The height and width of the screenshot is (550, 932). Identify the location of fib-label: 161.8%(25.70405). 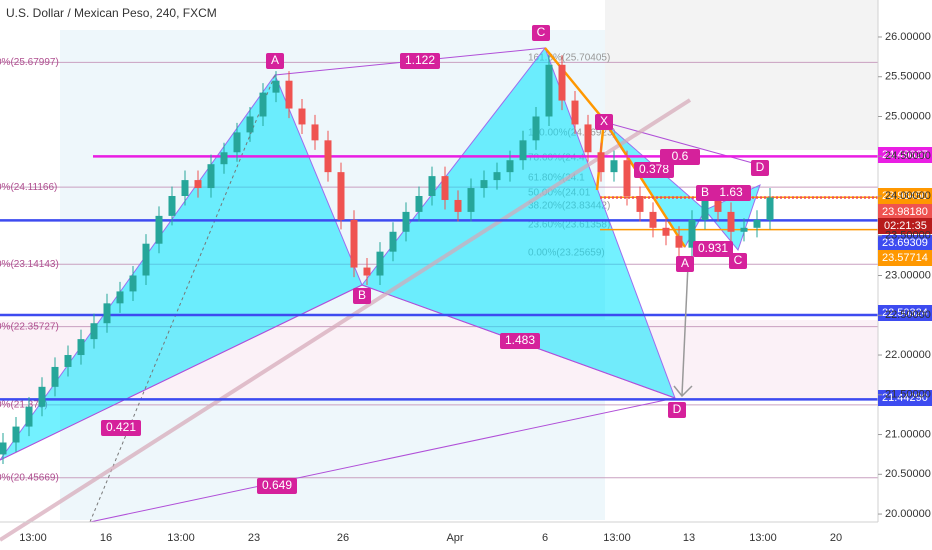
(569, 58).